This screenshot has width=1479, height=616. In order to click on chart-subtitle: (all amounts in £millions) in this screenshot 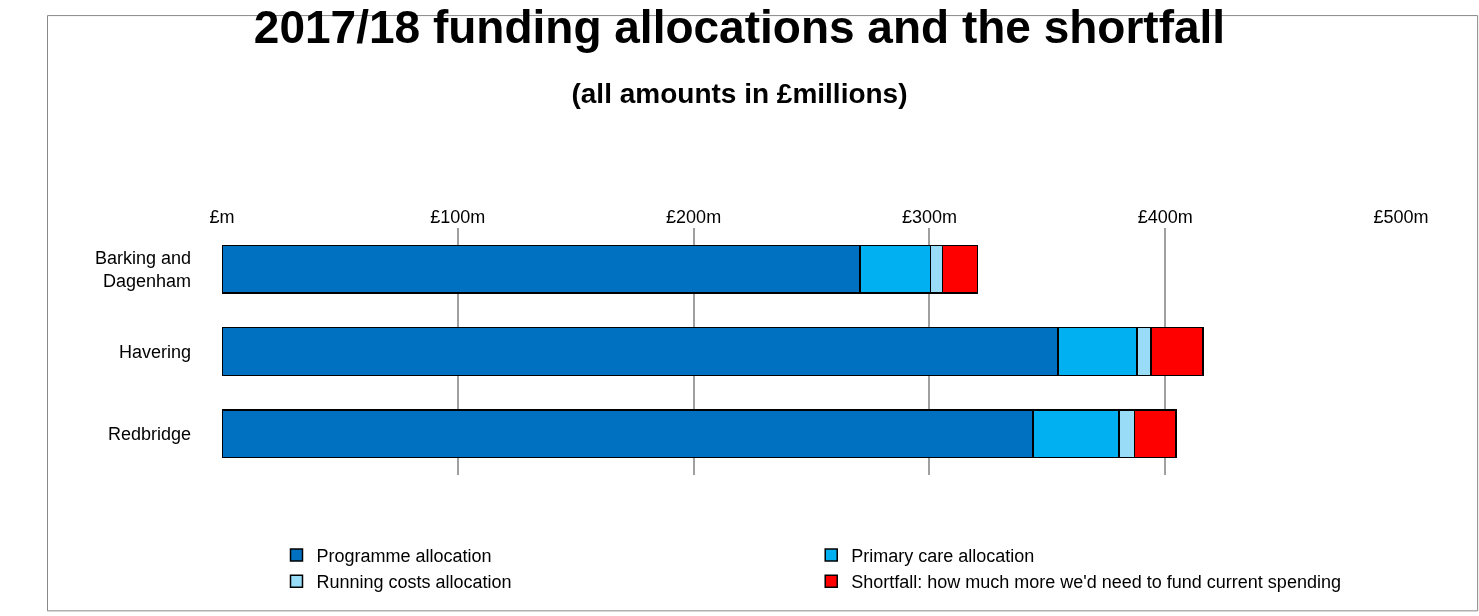, I will do `click(739, 93)`.